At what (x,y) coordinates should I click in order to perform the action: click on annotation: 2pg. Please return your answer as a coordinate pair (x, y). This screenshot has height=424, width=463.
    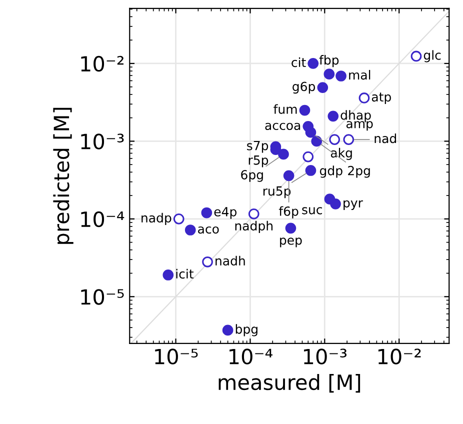
    Looking at the image, I should click on (359, 172).